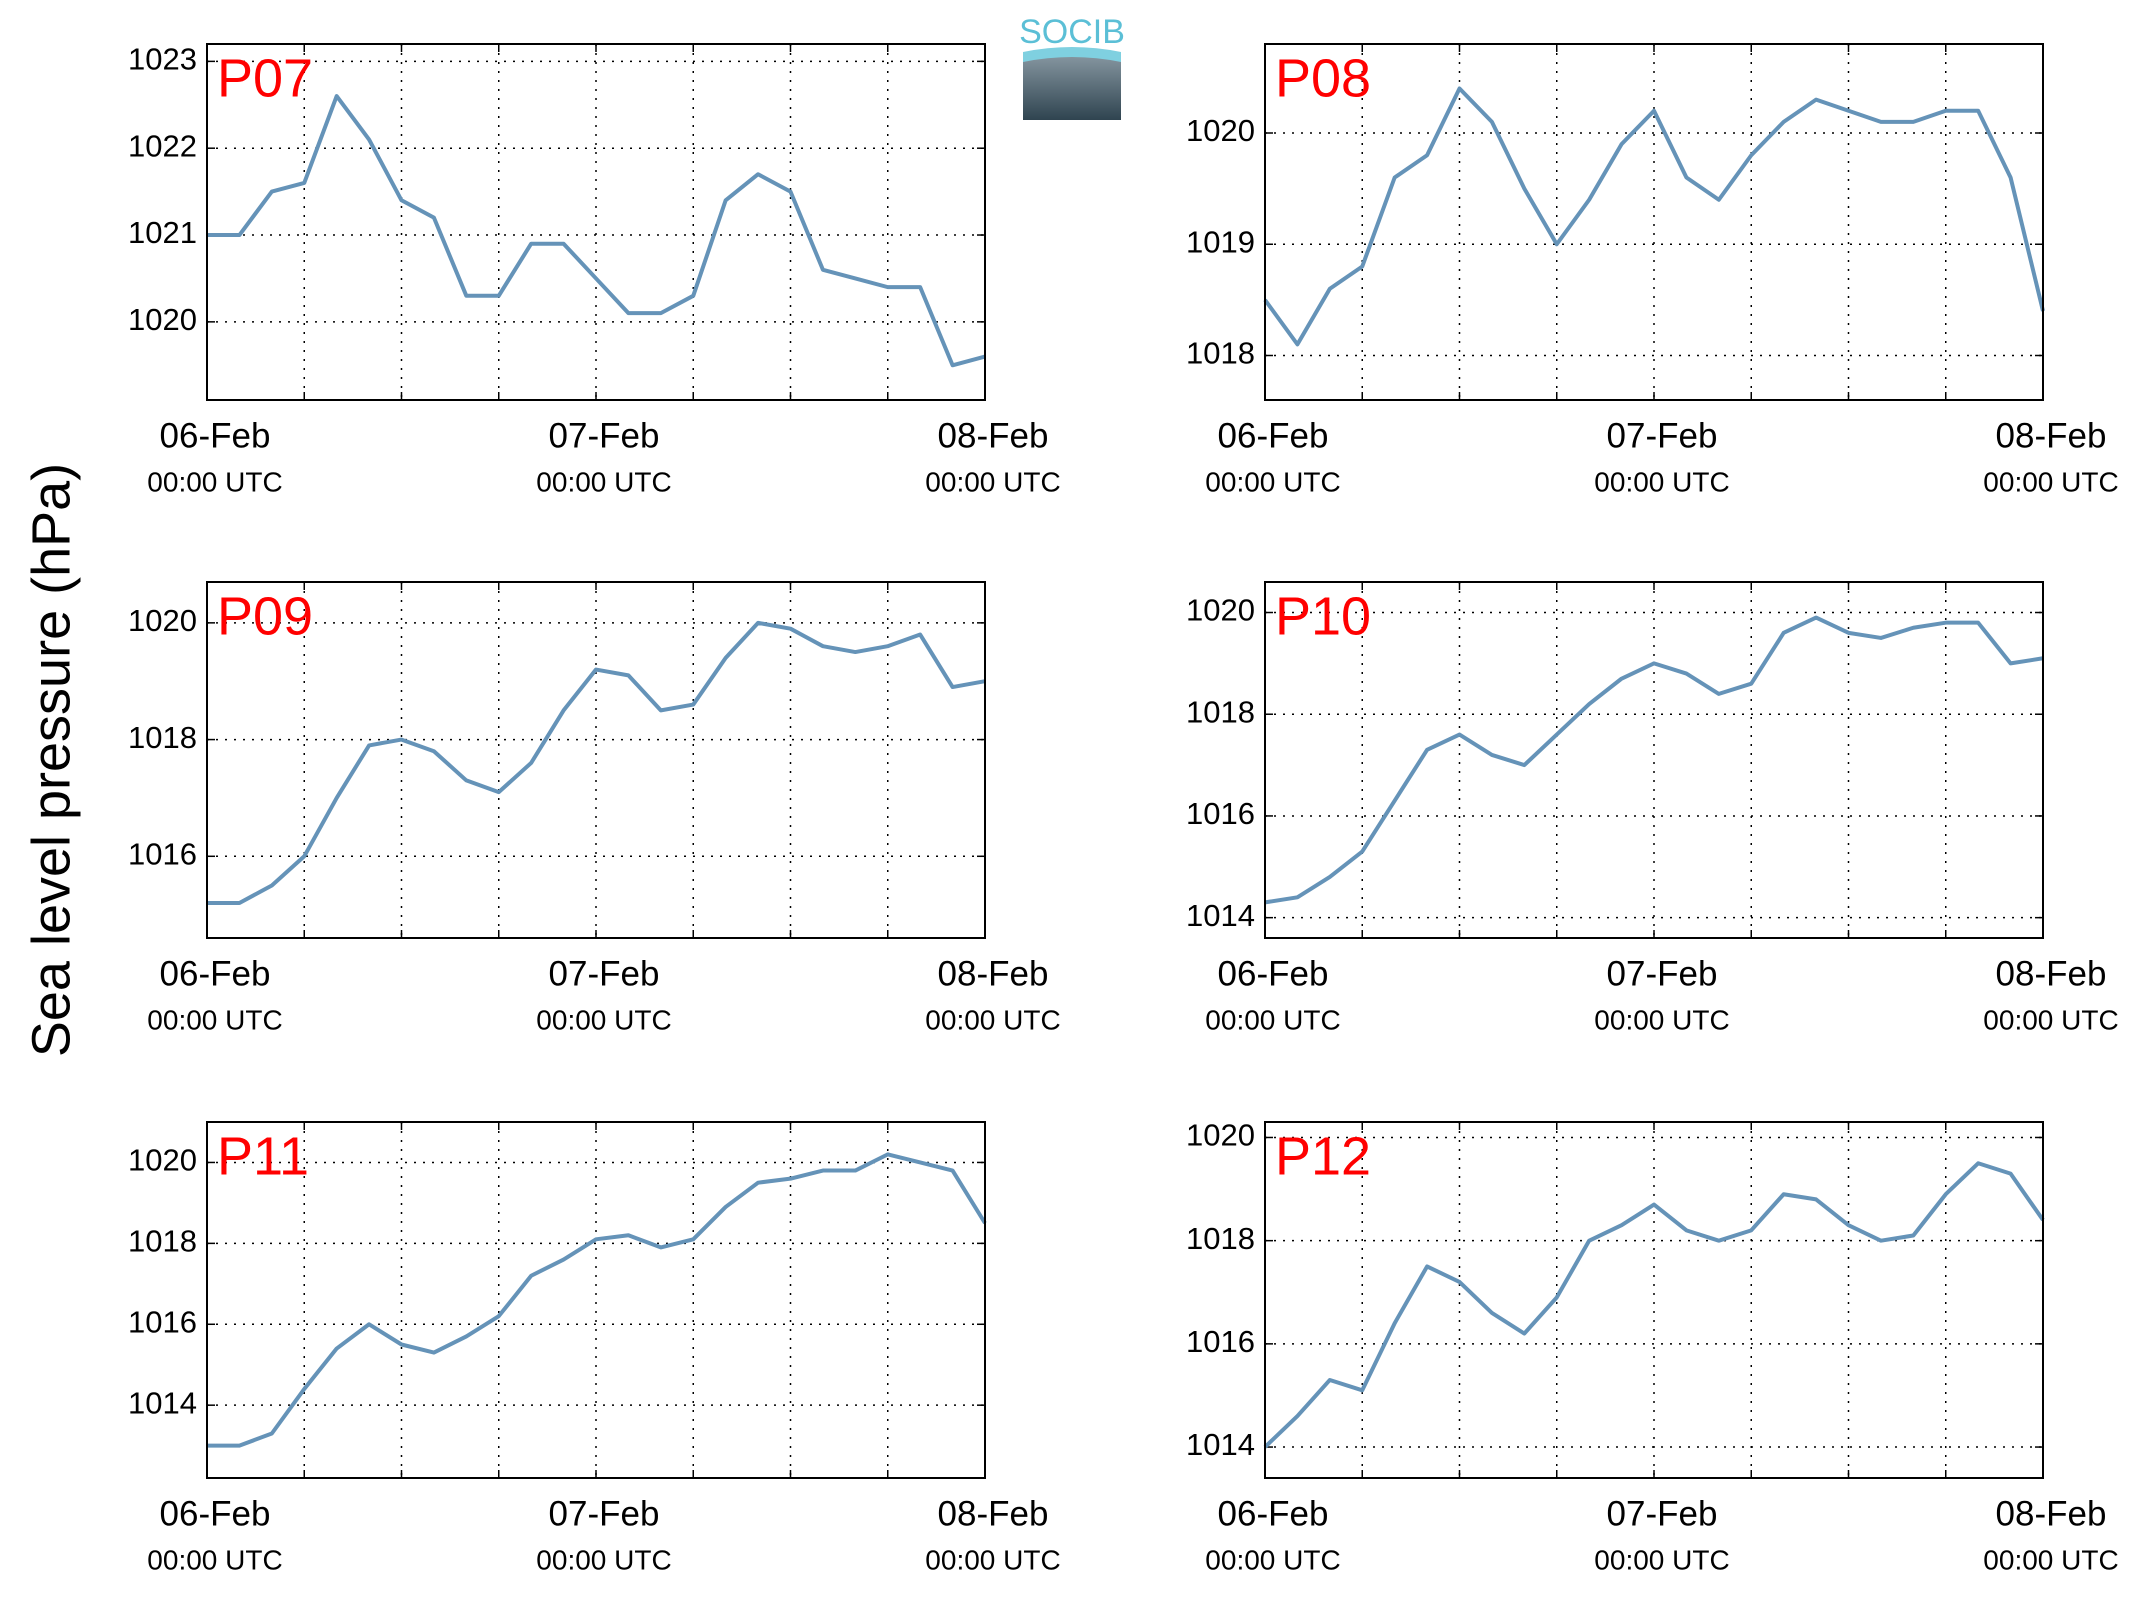  I want to click on panel-title: P10, so click(1323, 616).